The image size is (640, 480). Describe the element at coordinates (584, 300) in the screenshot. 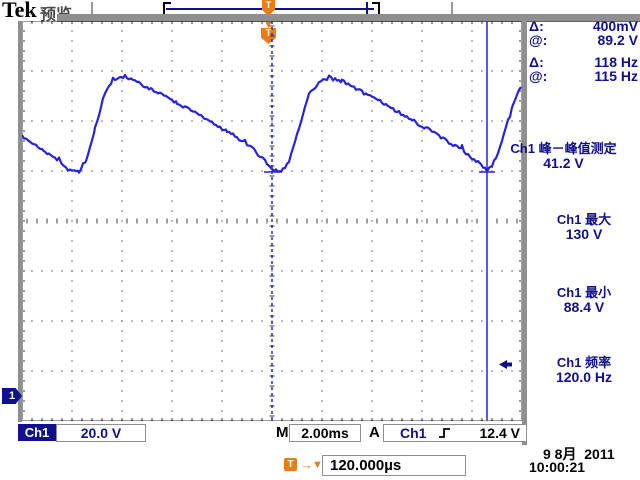

I see `measurement-min: Ch1 最小 88.4 V` at that location.